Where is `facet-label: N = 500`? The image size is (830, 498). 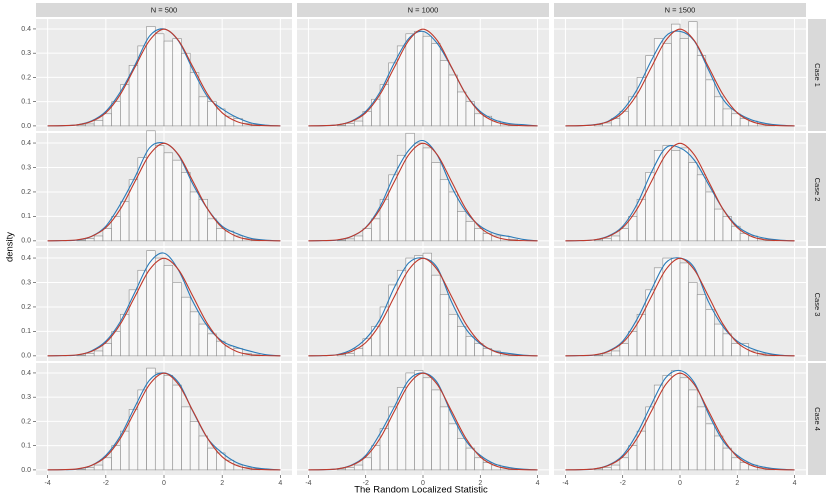 facet-label: N = 500 is located at coordinates (164, 9).